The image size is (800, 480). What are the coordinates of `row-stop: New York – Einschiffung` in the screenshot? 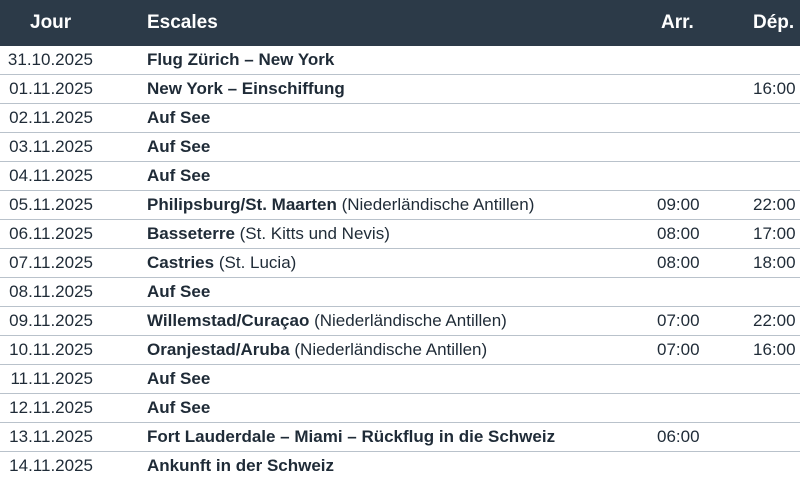 It's located at (374, 89).